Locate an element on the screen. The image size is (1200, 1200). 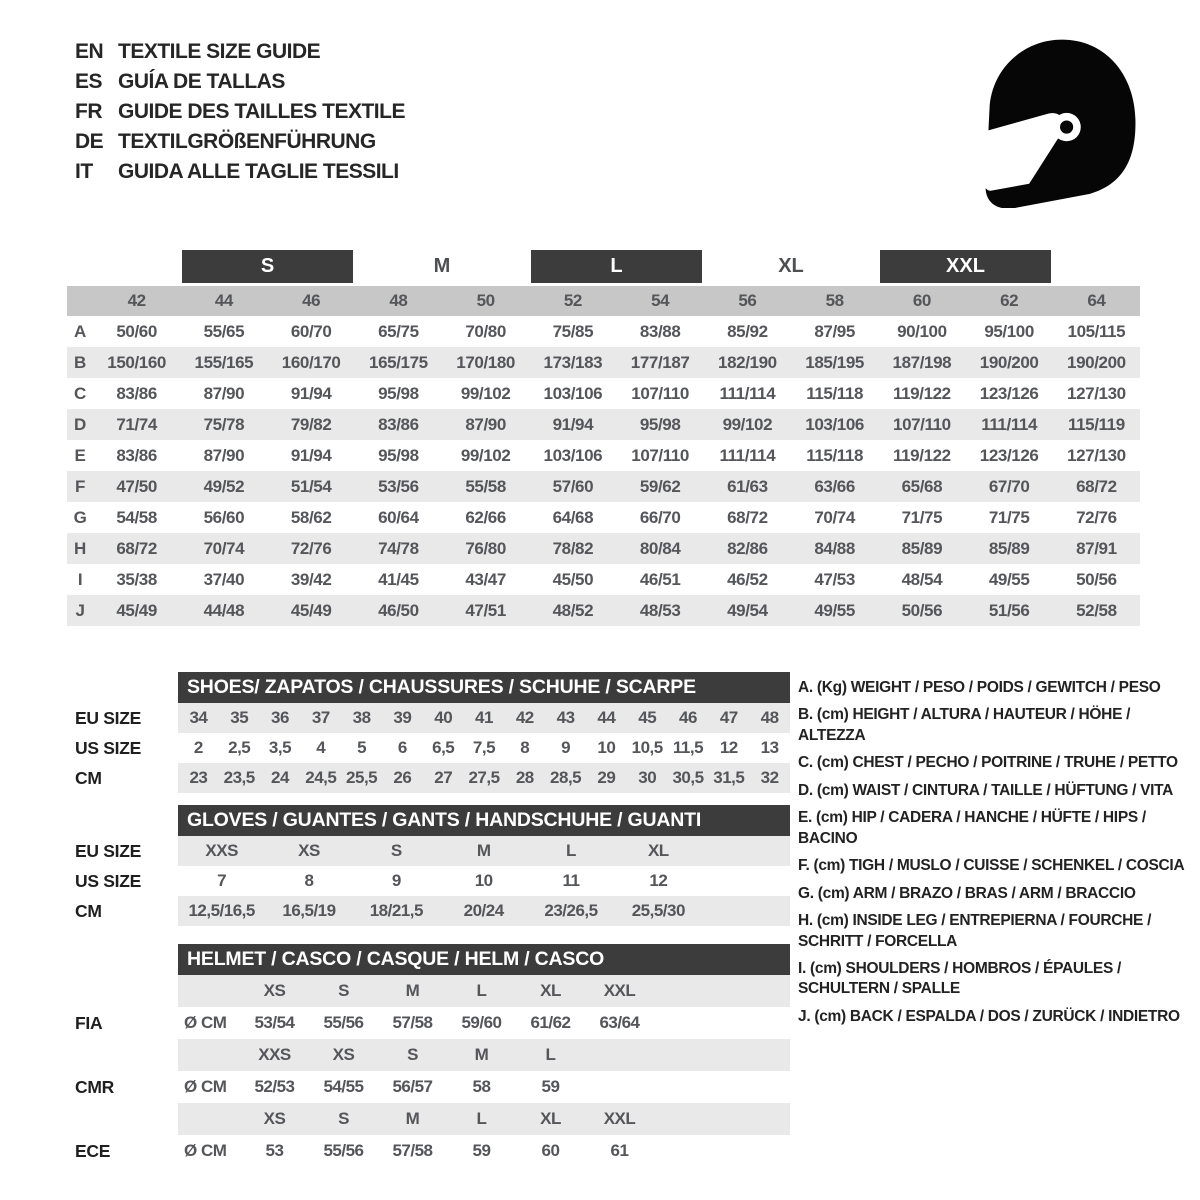
size-value: 190/200 is located at coordinates (1009, 362).